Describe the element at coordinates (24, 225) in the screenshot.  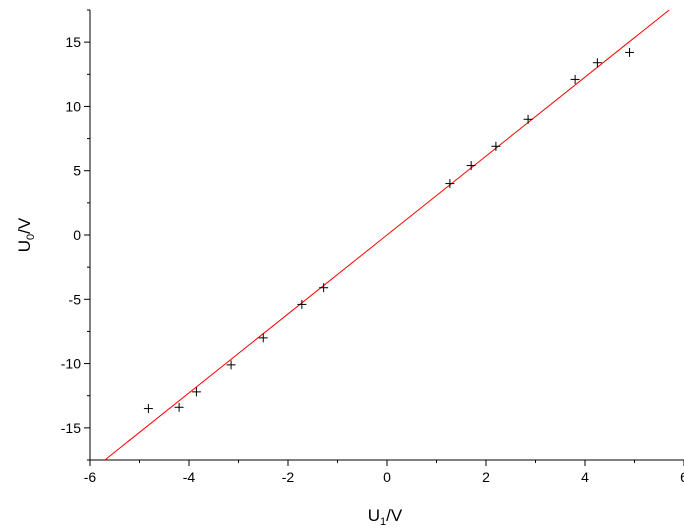
I see `y-axis-label-unit: /V` at that location.